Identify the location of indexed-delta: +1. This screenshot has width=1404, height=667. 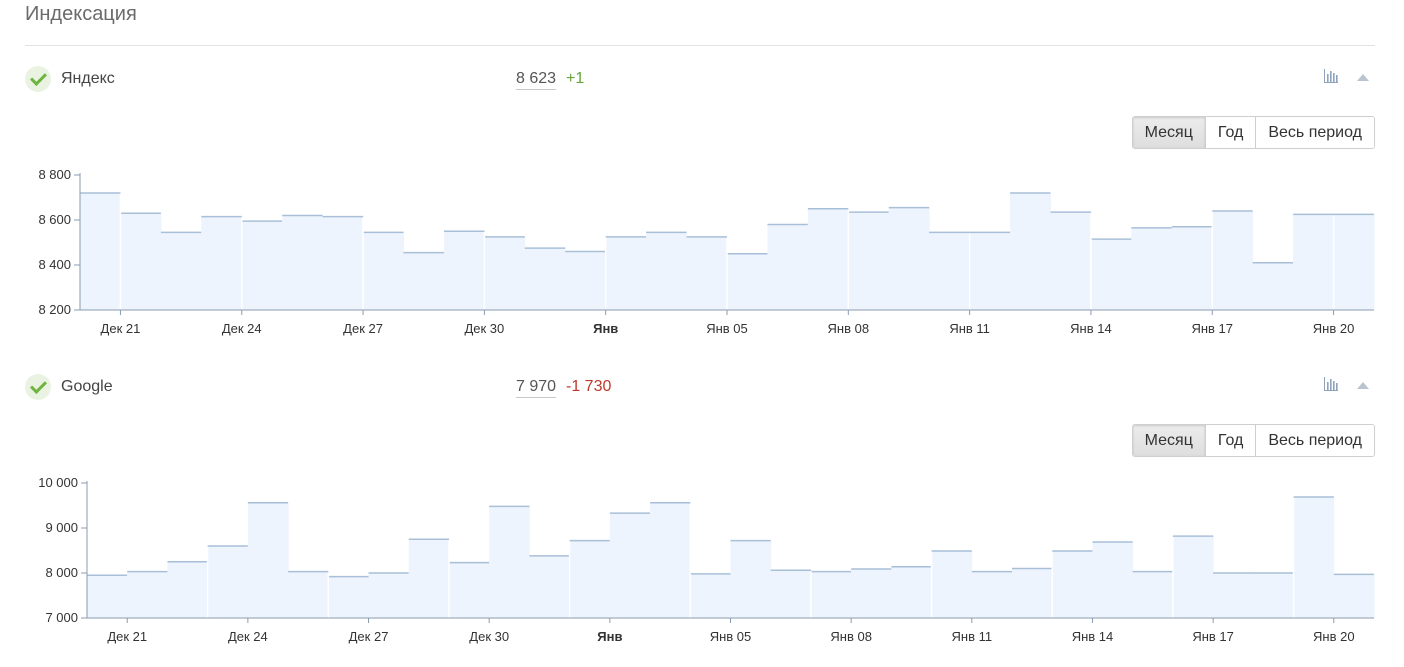
(575, 78).